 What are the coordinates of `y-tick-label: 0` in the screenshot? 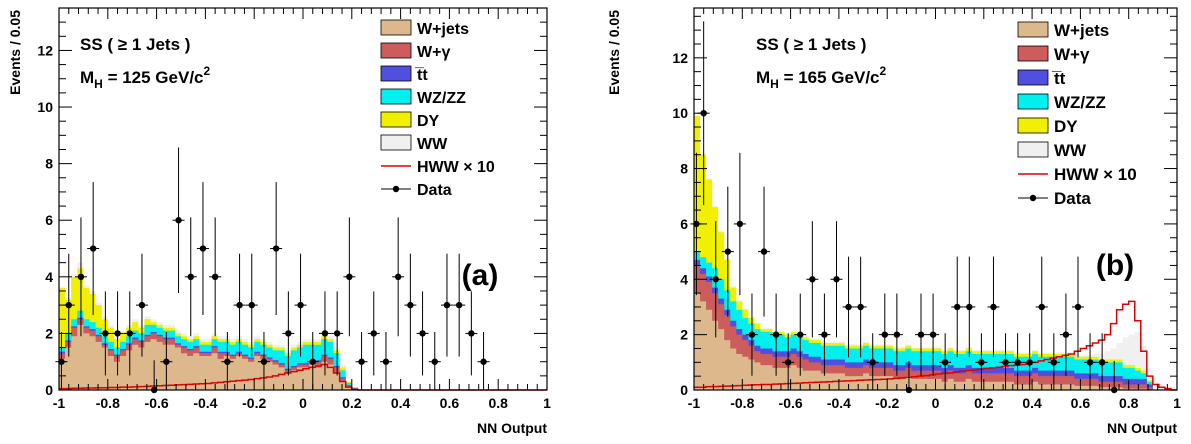 It's located at (684, 390).